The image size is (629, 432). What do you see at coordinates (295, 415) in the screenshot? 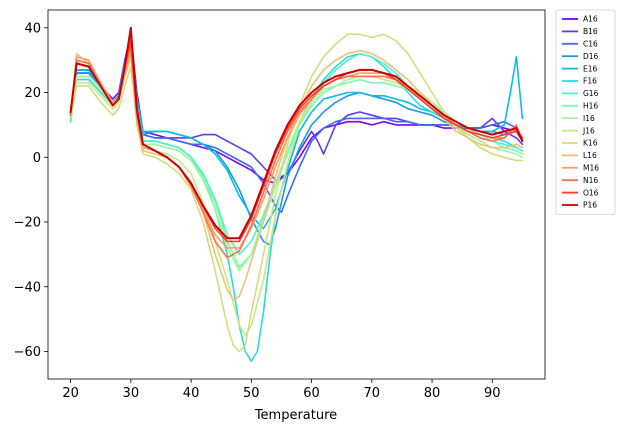
I see `x-axis-title: Temperature` at bounding box center [295, 415].